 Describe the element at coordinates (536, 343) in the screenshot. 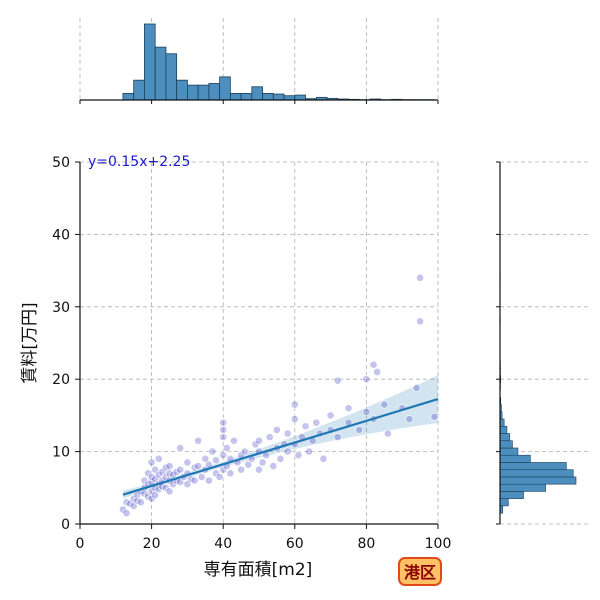

I see `right-histogram` at that location.